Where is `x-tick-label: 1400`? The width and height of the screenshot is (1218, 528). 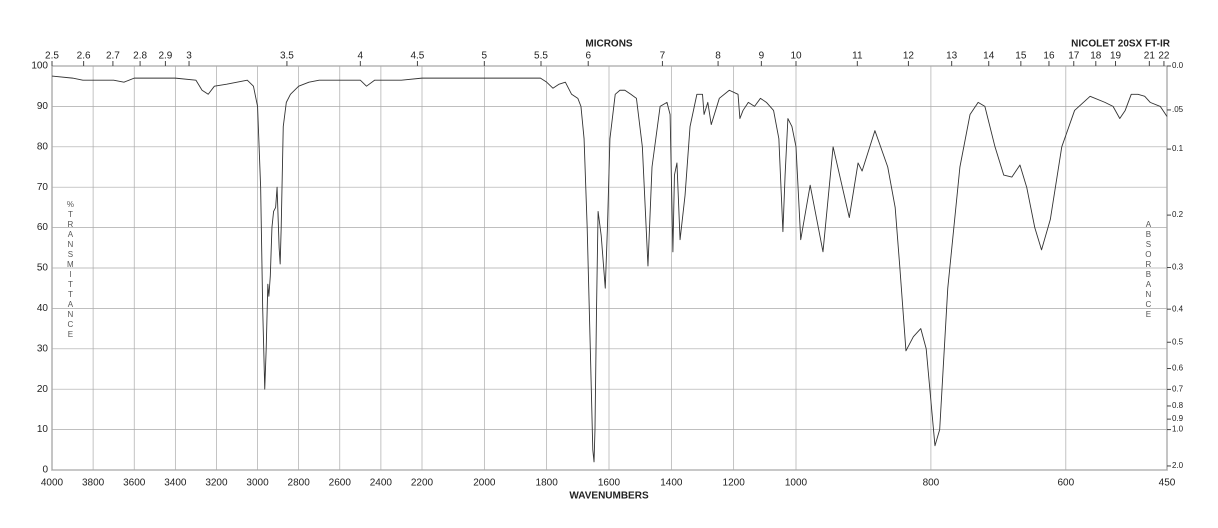 x-tick-label: 1400 is located at coordinates (671, 483).